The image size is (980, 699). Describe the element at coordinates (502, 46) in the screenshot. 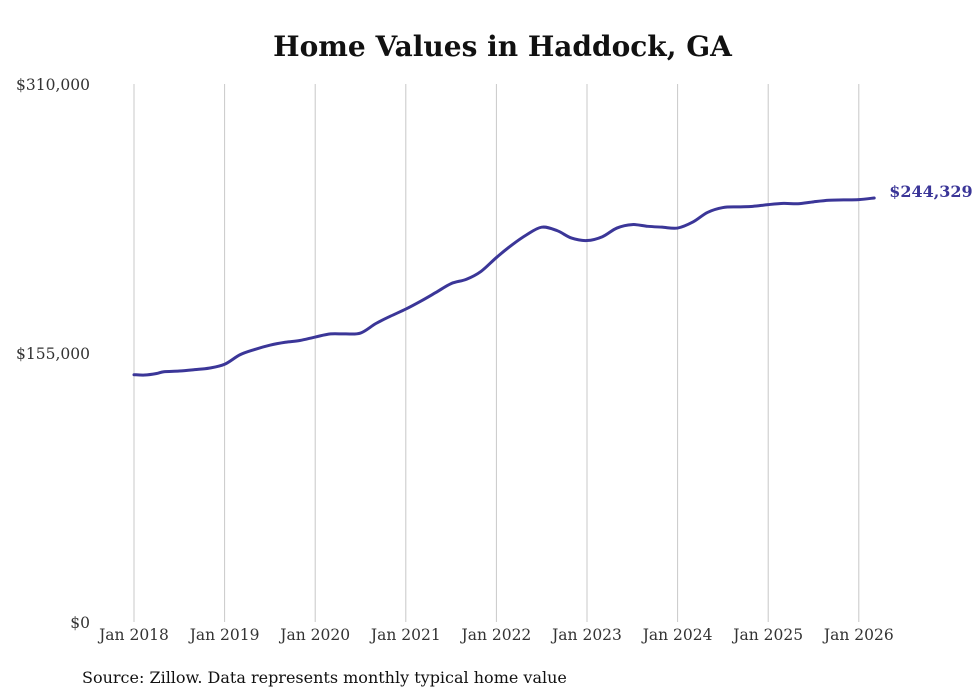

I see `chart-title: Home Values in Haddock, GA` at that location.